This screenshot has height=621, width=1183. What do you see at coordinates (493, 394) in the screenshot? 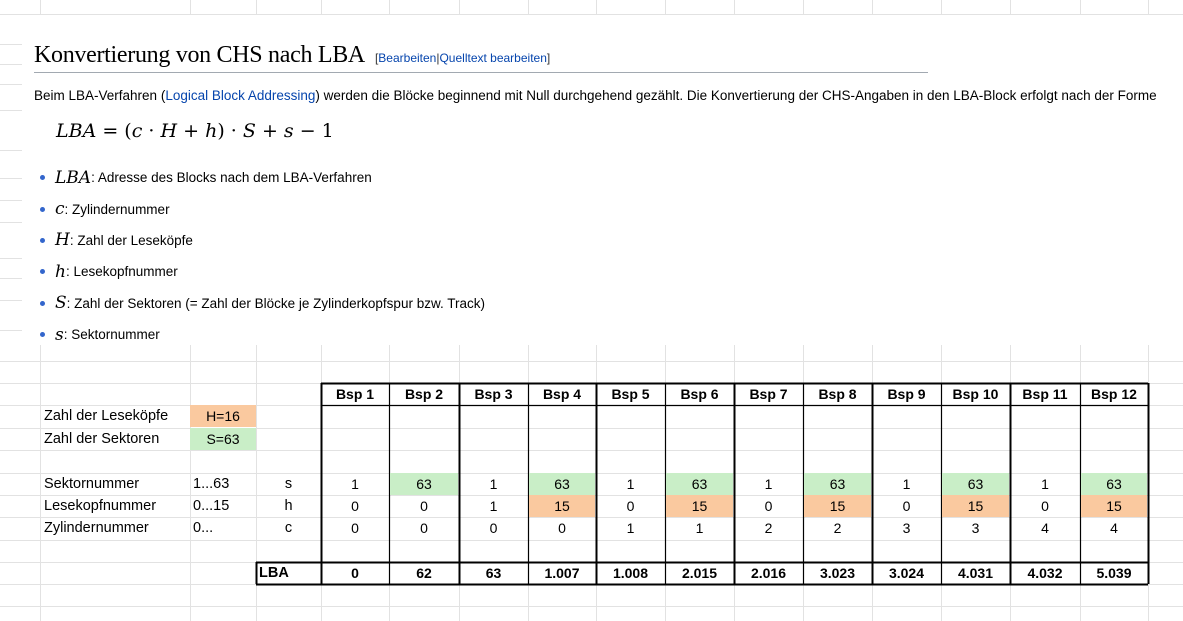
I see `column-header: Bsp 3` at bounding box center [493, 394].